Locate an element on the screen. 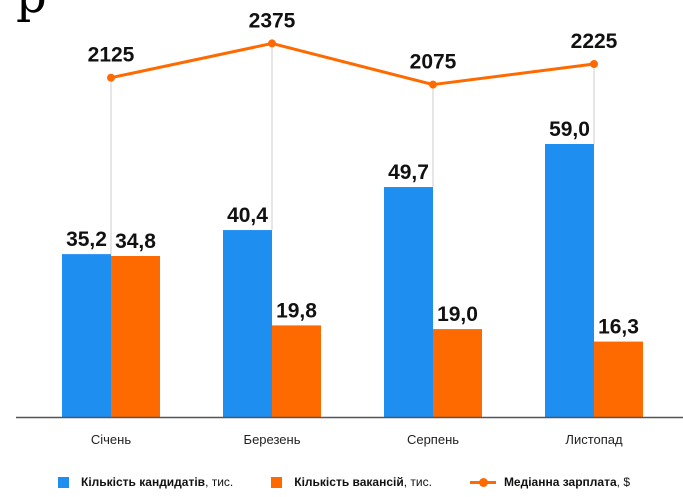 The height and width of the screenshot is (497, 683). legend-item-salary: Медіанна зарплата, $ is located at coordinates (549, 482).